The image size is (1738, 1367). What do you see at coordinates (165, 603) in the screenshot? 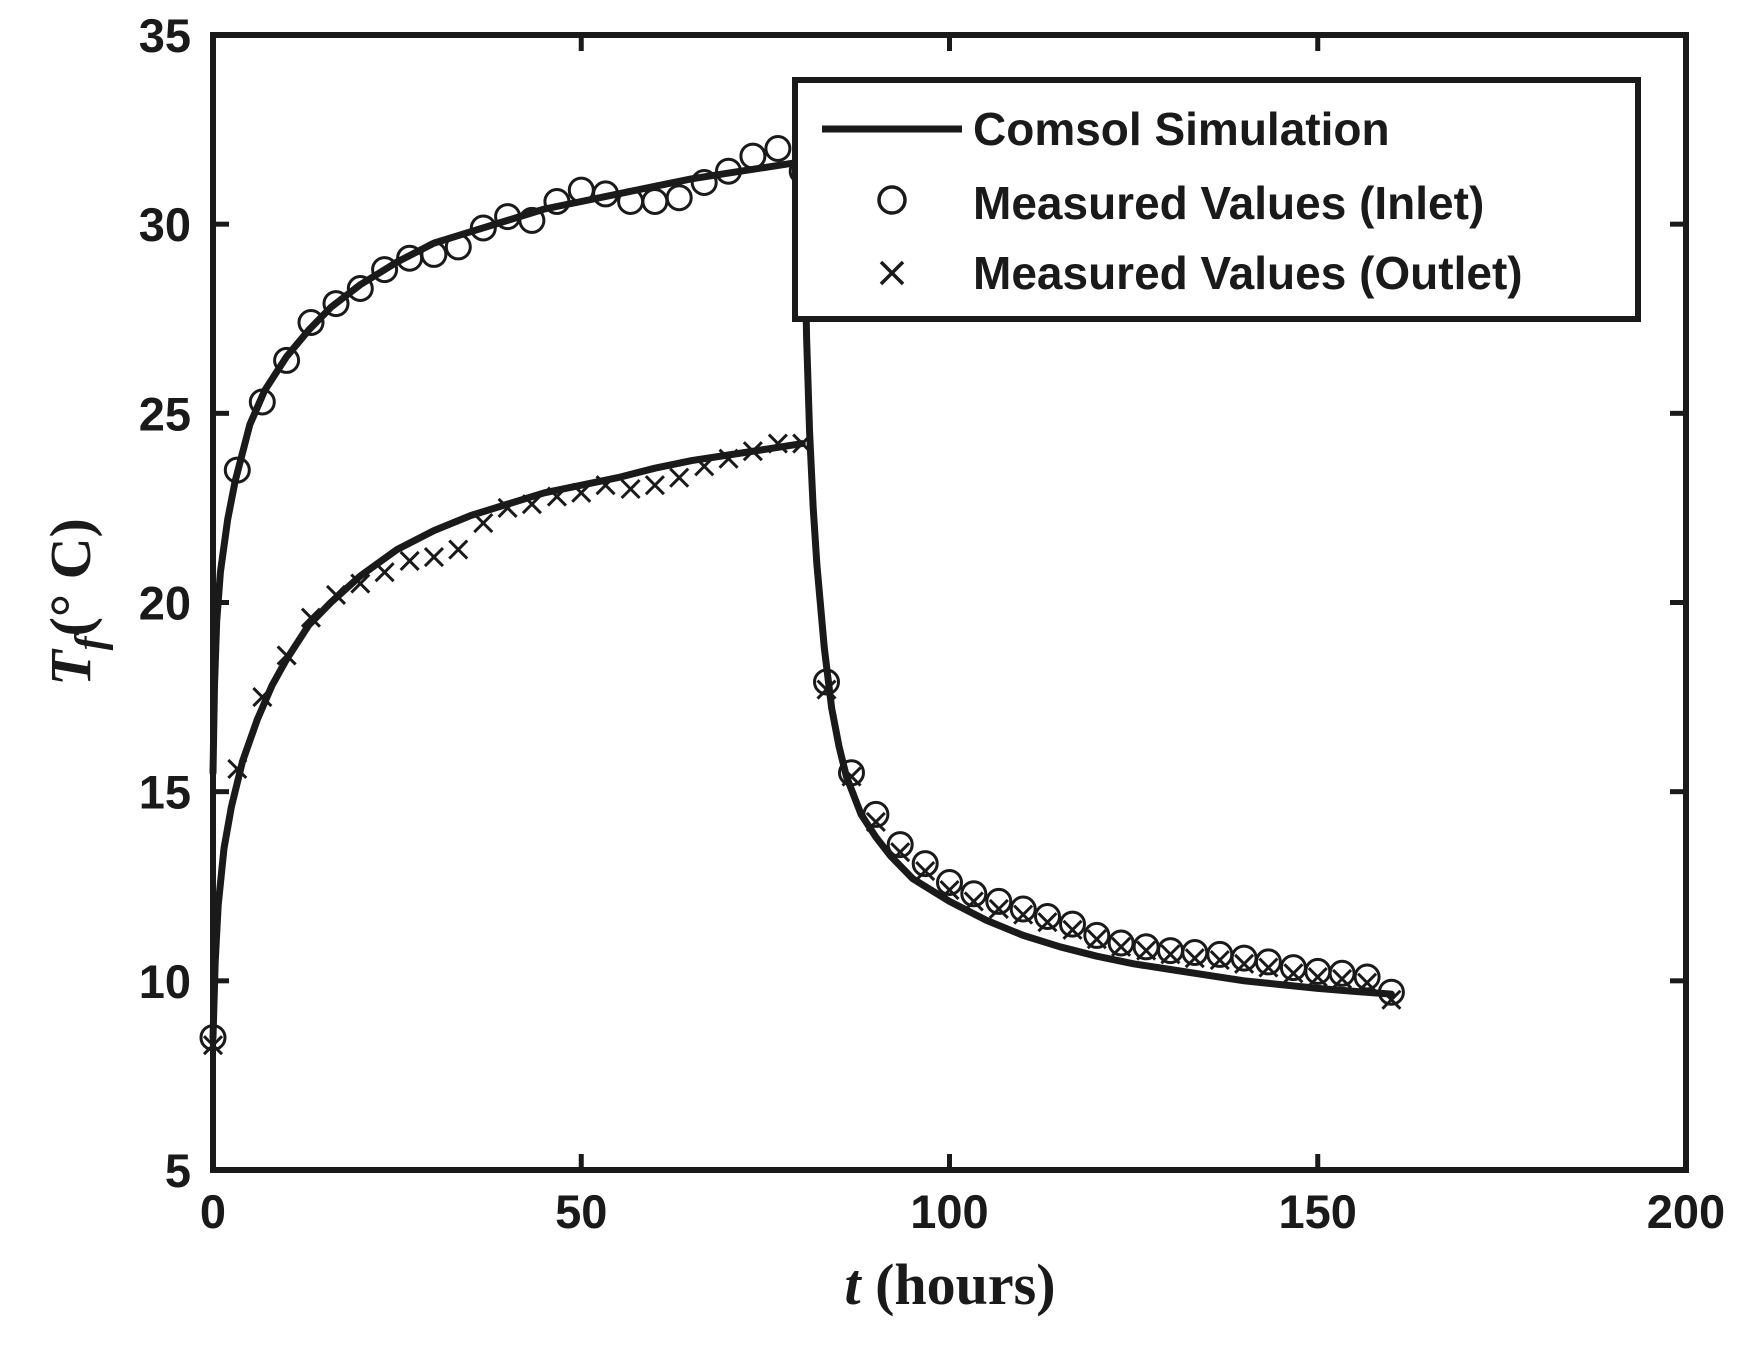
I see `y-tick-label: 20` at bounding box center [165, 603].